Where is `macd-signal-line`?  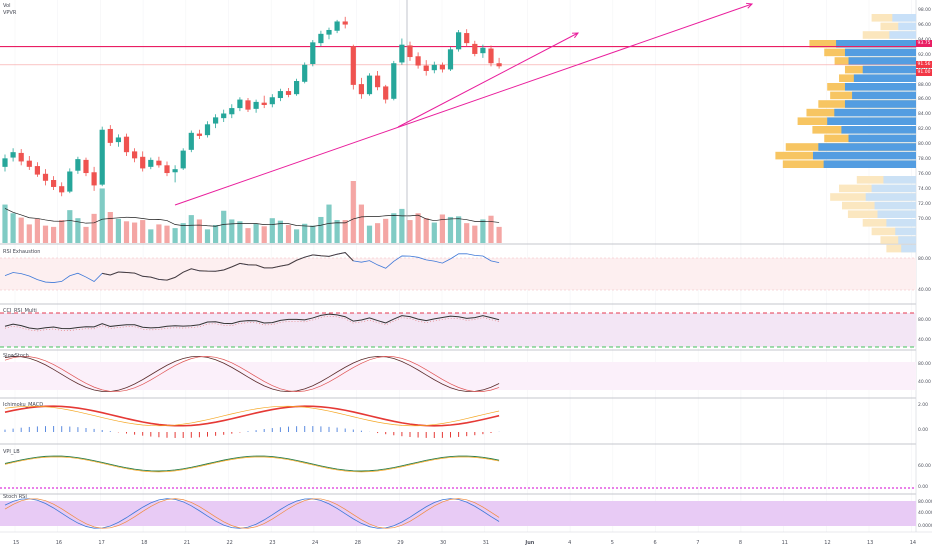 macd-signal-line is located at coordinates (252, 416).